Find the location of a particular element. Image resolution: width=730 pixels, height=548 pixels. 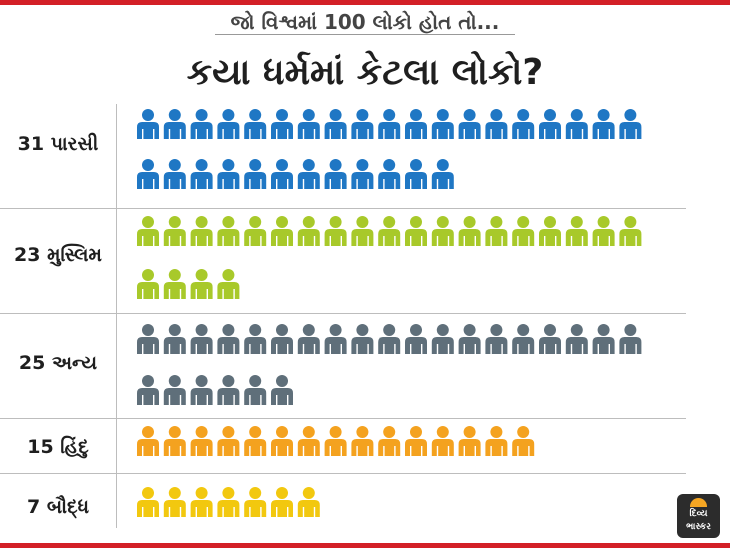

label-column-divider is located at coordinates (116, 316).